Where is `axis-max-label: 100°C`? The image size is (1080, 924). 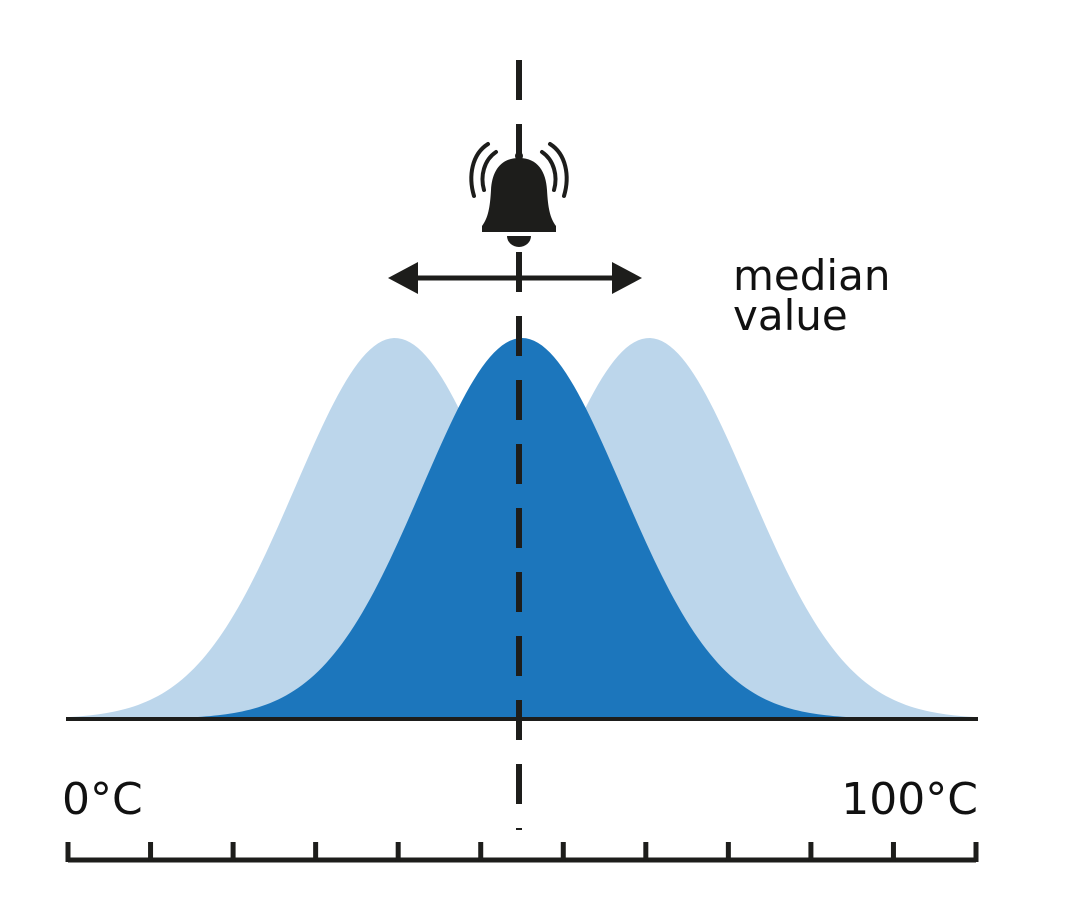
axis-max-label: 100°C is located at coordinates (909, 799).